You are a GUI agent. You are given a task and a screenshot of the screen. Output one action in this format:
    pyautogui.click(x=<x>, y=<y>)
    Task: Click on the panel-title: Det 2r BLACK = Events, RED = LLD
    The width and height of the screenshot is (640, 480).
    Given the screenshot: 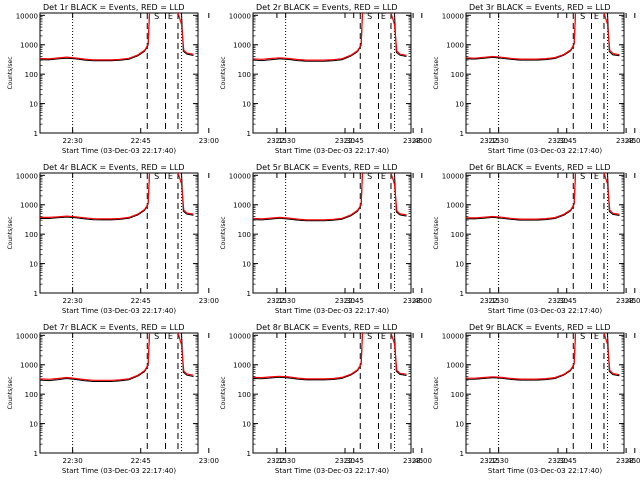 What is the action you would take?
    pyautogui.click(x=327, y=7)
    